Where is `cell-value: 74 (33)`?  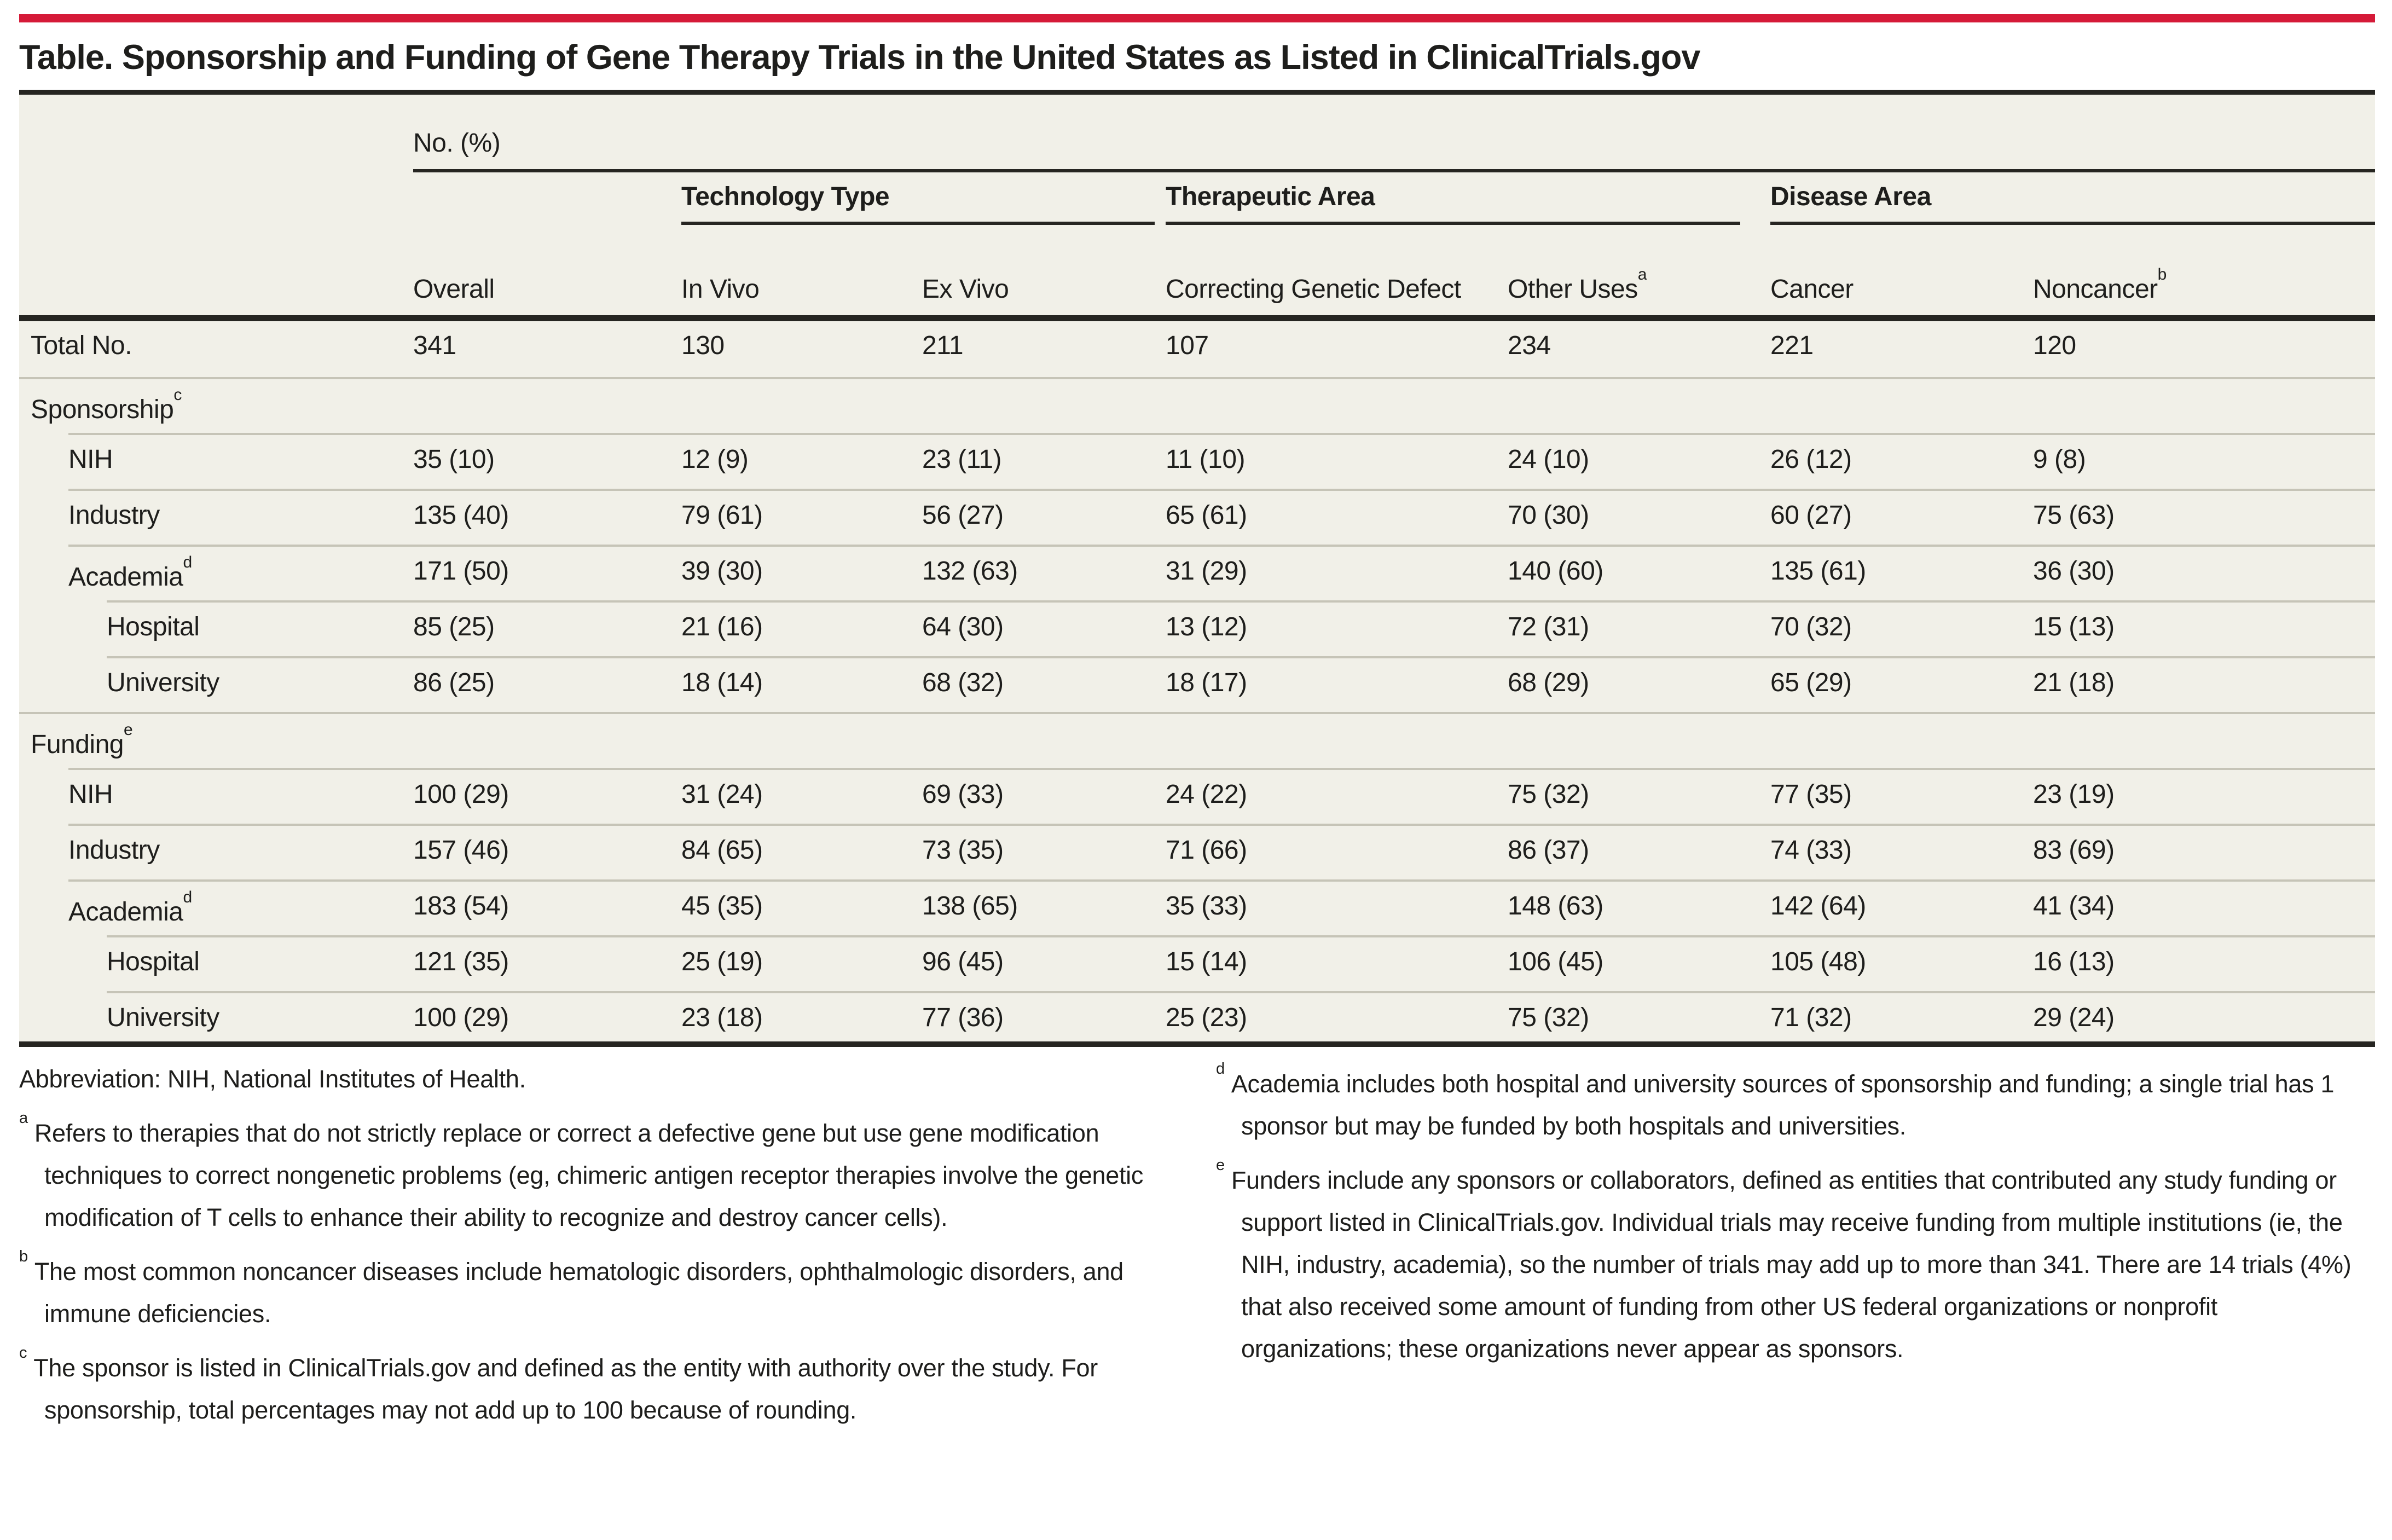
cell-value: 74 (33) is located at coordinates (1901, 851).